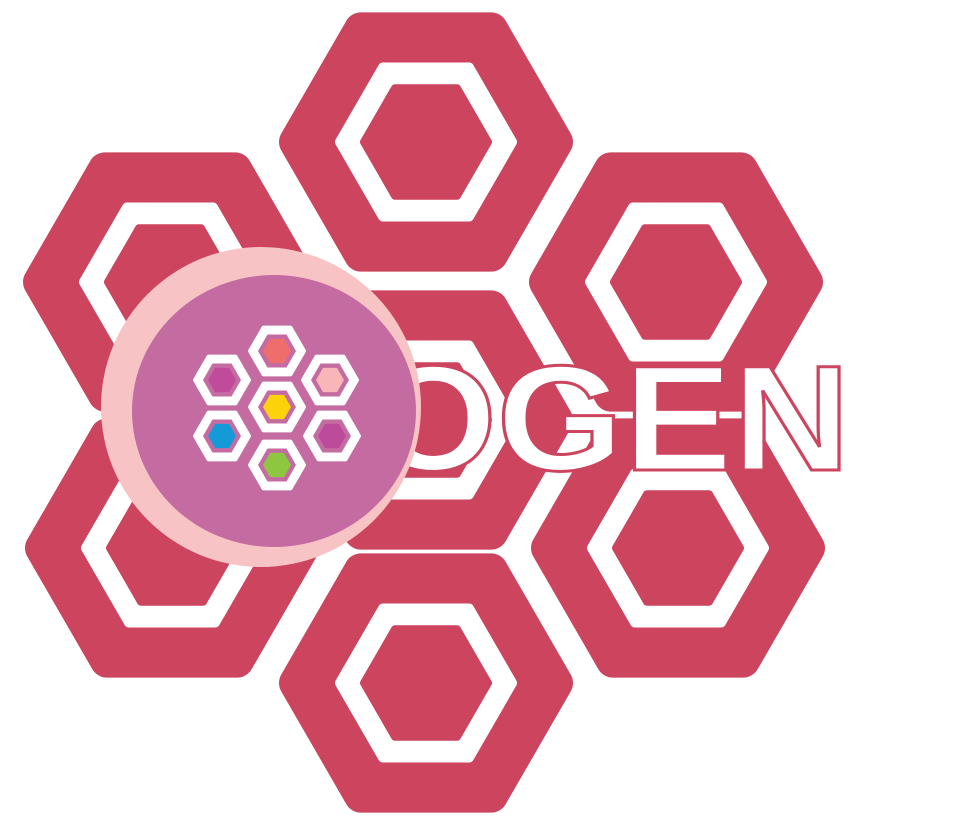 This screenshot has width=974, height=831. I want to click on hexagon-upper-right, so click(676, 282).